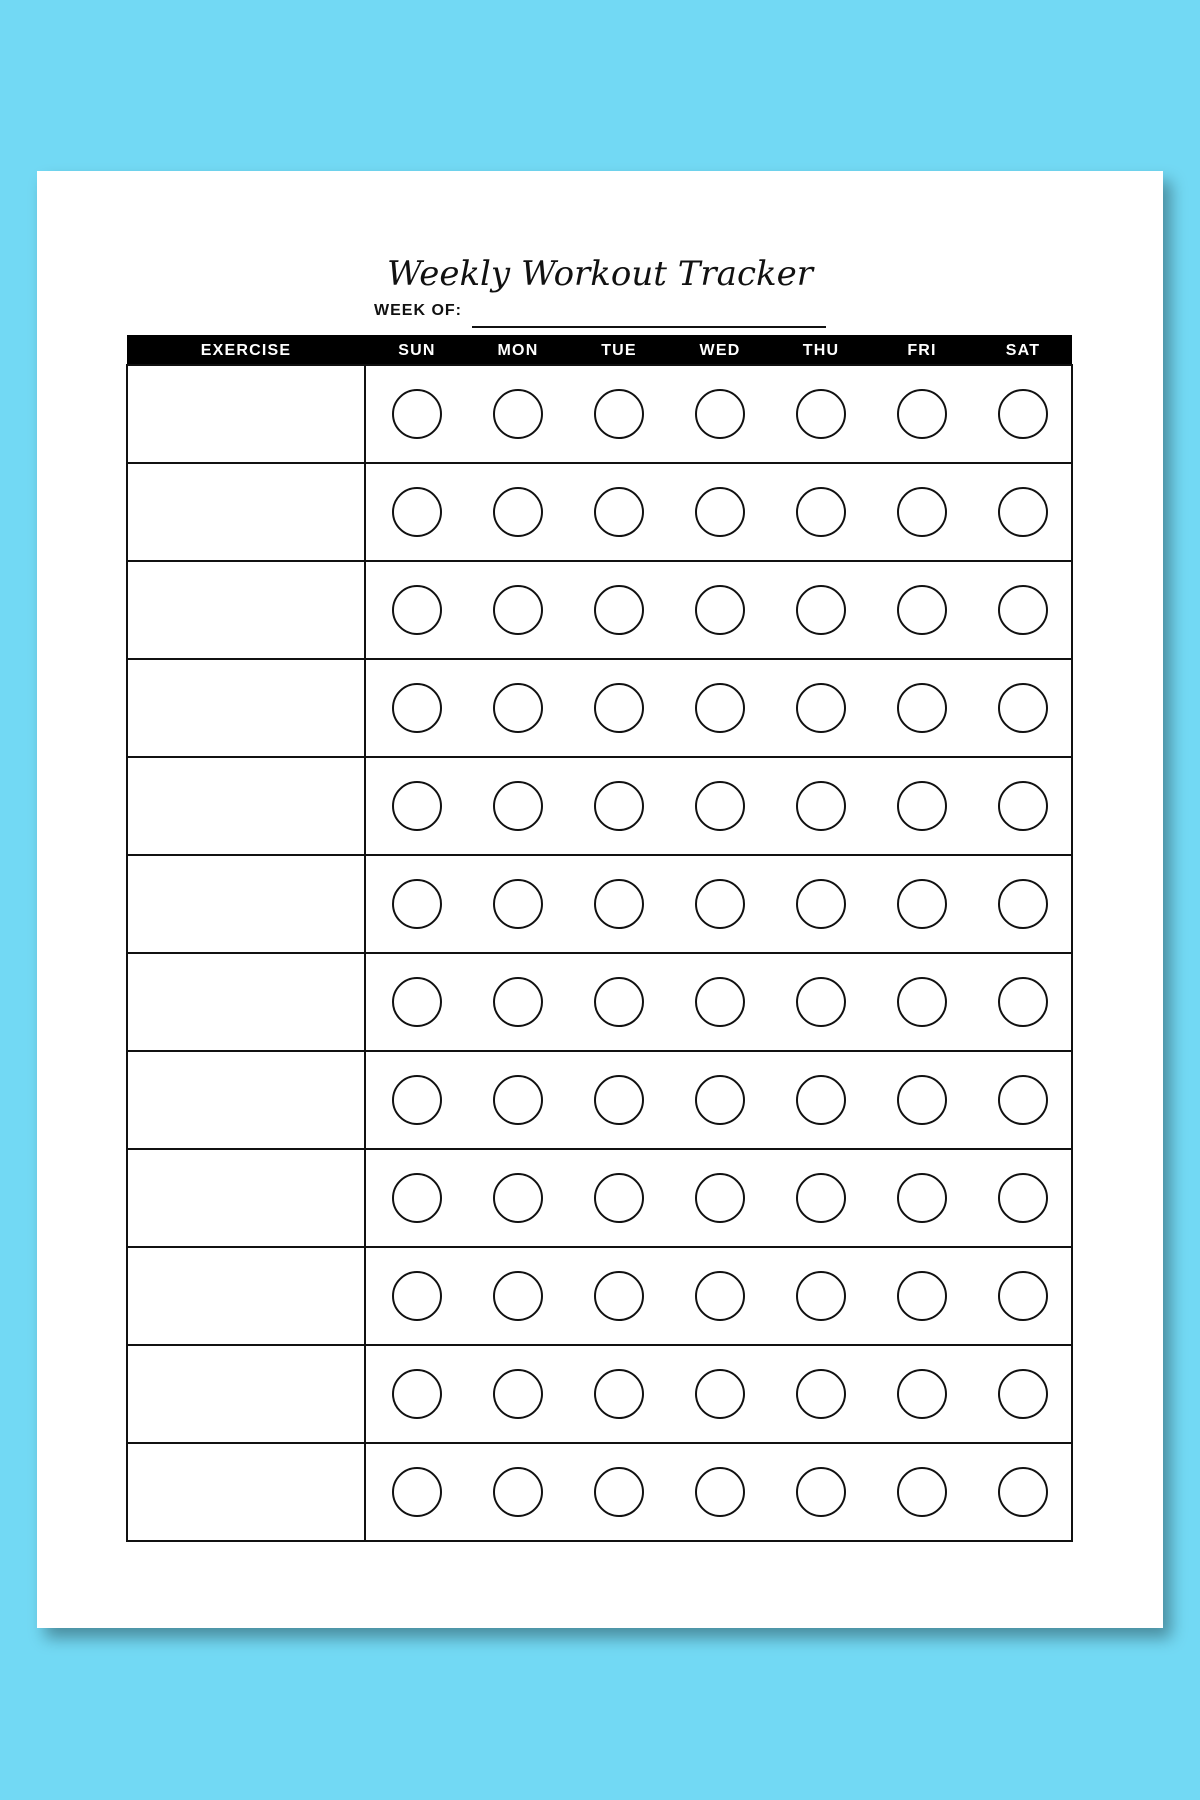 Image resolution: width=1200 pixels, height=1800 pixels. I want to click on column-header: FRI, so click(921, 350).